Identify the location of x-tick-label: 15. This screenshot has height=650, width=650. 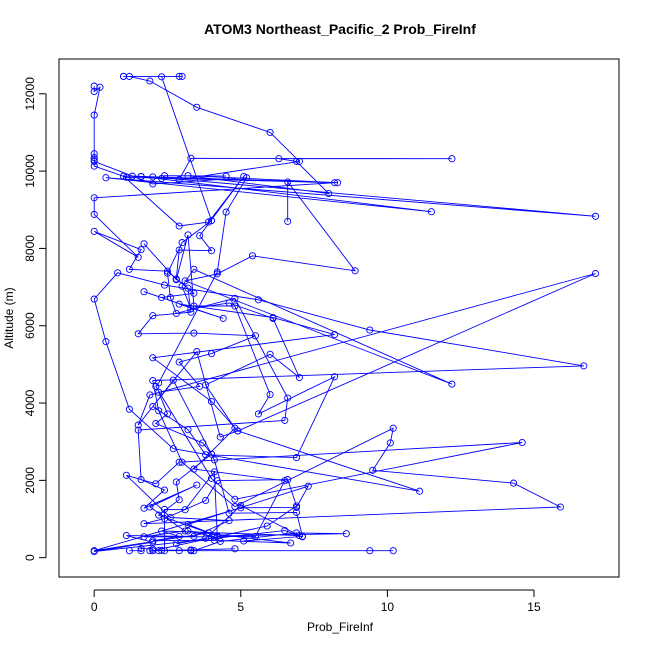
(534, 607).